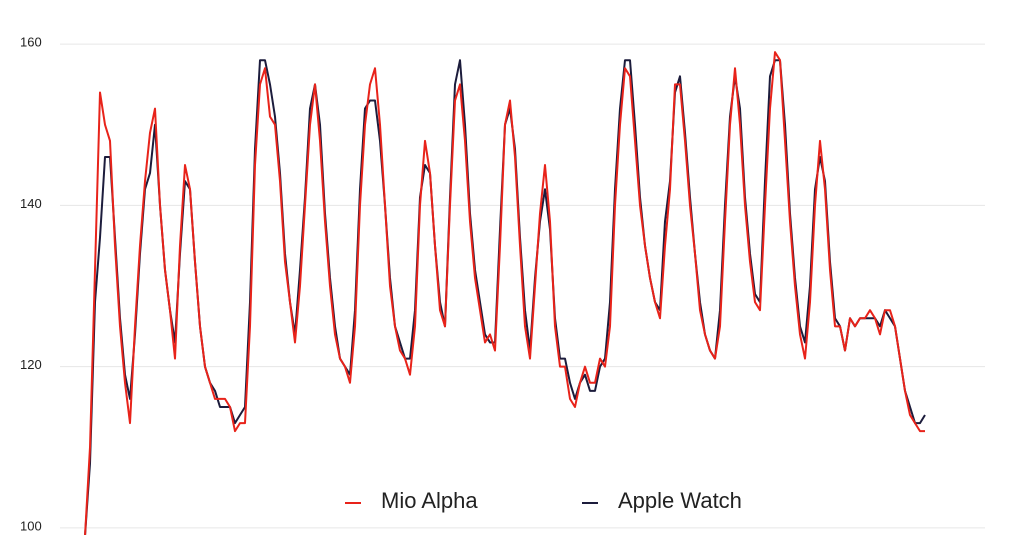  I want to click on legend: Mio Alpha Apple Watch, so click(543, 500).